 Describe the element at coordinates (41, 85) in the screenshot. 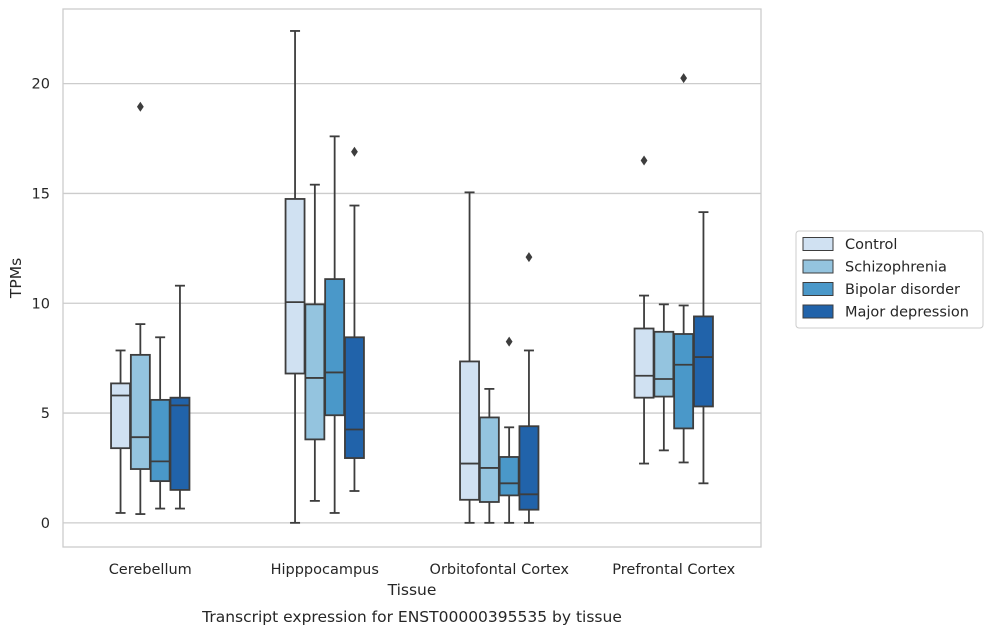

I see `y-tick-label: 20` at that location.